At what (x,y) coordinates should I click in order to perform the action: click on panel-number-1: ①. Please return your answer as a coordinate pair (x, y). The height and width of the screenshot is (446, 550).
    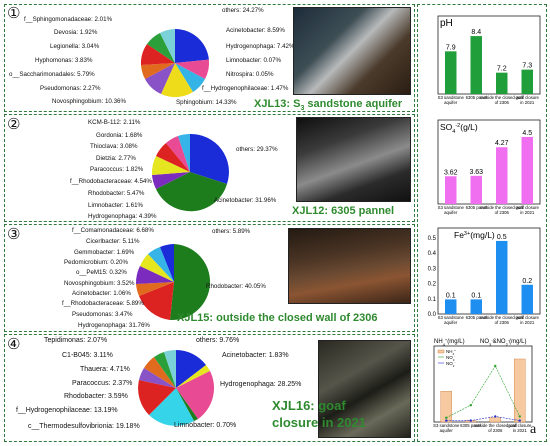
    Looking at the image, I should click on (14, 13).